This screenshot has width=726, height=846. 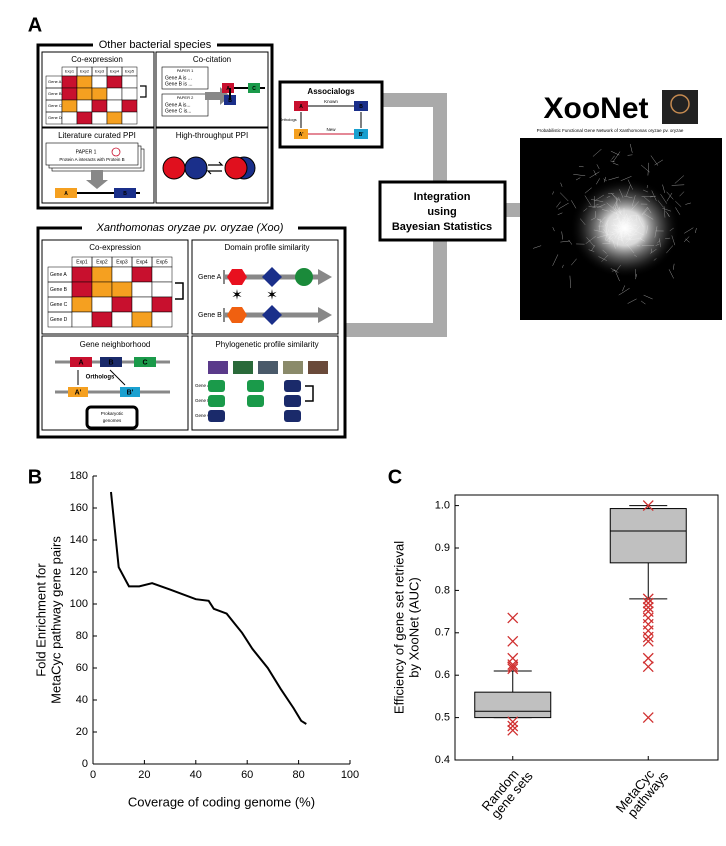 I want to click on panel-label: A, so click(x=35, y=25).